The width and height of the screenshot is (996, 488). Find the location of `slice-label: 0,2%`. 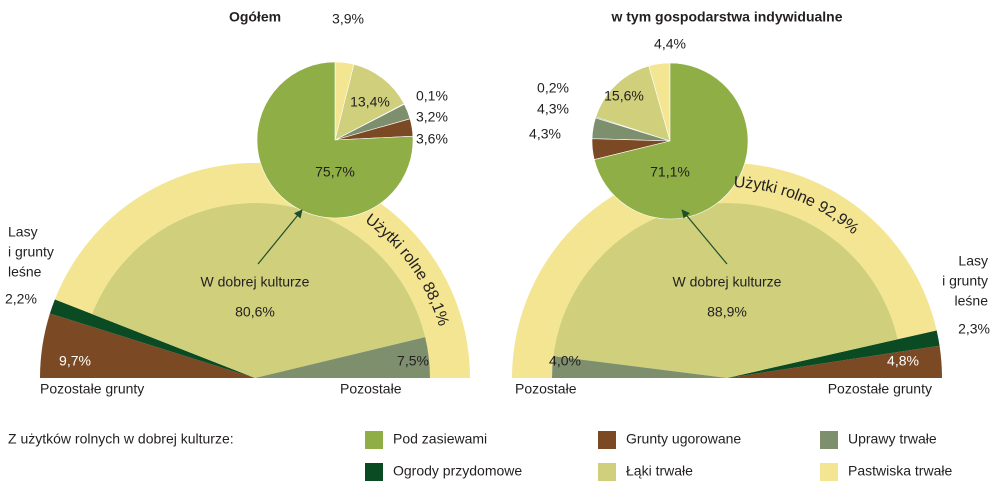

slice-label: 0,2% is located at coordinates (553, 88).